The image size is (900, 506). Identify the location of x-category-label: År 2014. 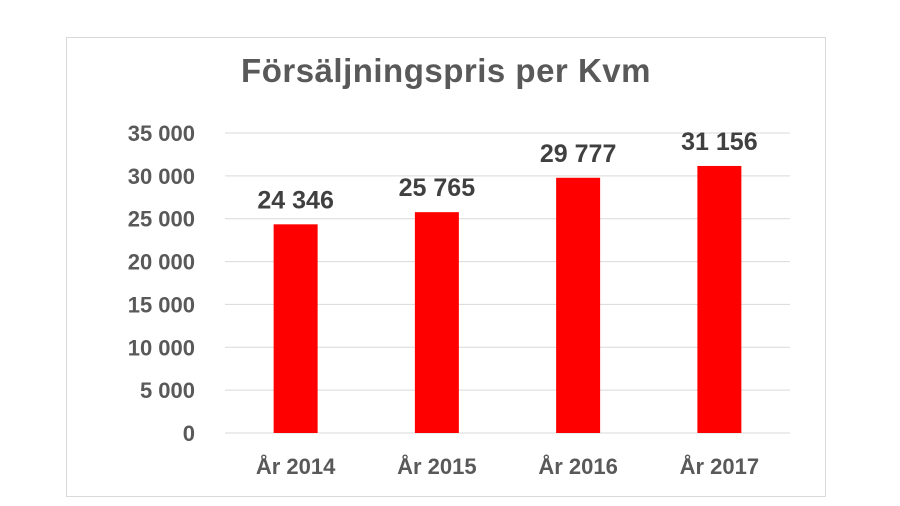
(296, 466).